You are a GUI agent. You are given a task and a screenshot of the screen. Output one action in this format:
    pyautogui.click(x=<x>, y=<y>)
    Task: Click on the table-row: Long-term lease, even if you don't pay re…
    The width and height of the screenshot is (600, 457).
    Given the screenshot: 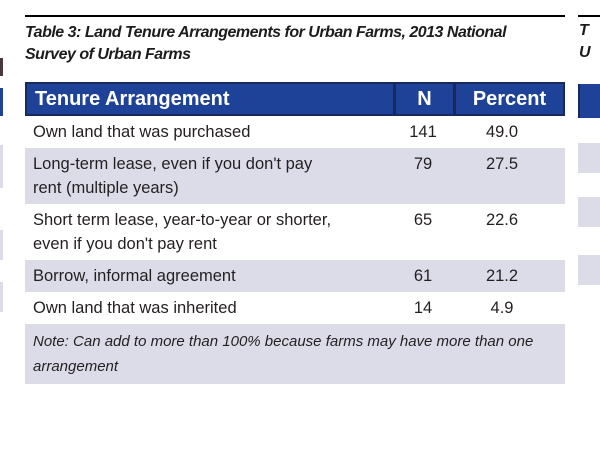 What is the action you would take?
    pyautogui.click(x=295, y=176)
    